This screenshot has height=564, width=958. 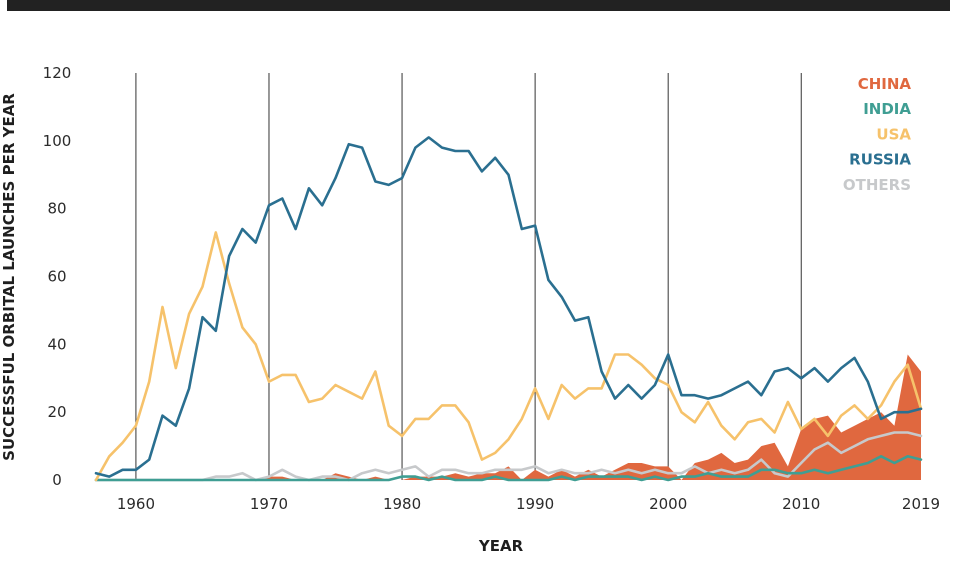 I want to click on x-axis-title: YEAR, so click(x=501, y=546).